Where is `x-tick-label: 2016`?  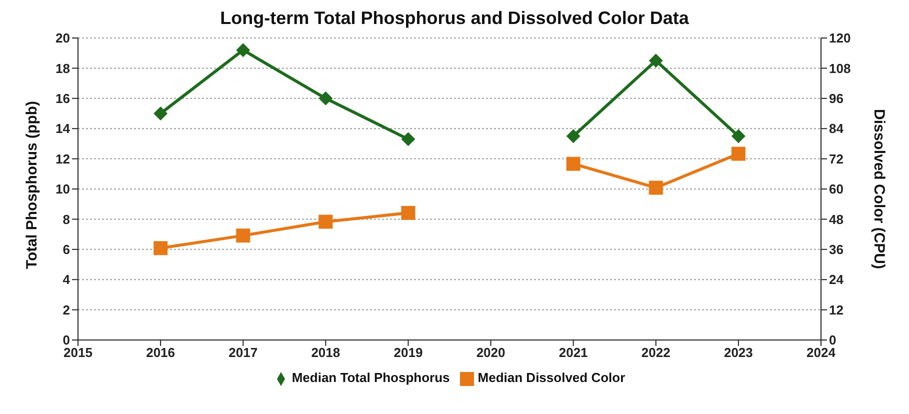
x-tick-label: 2016 is located at coordinates (161, 352).